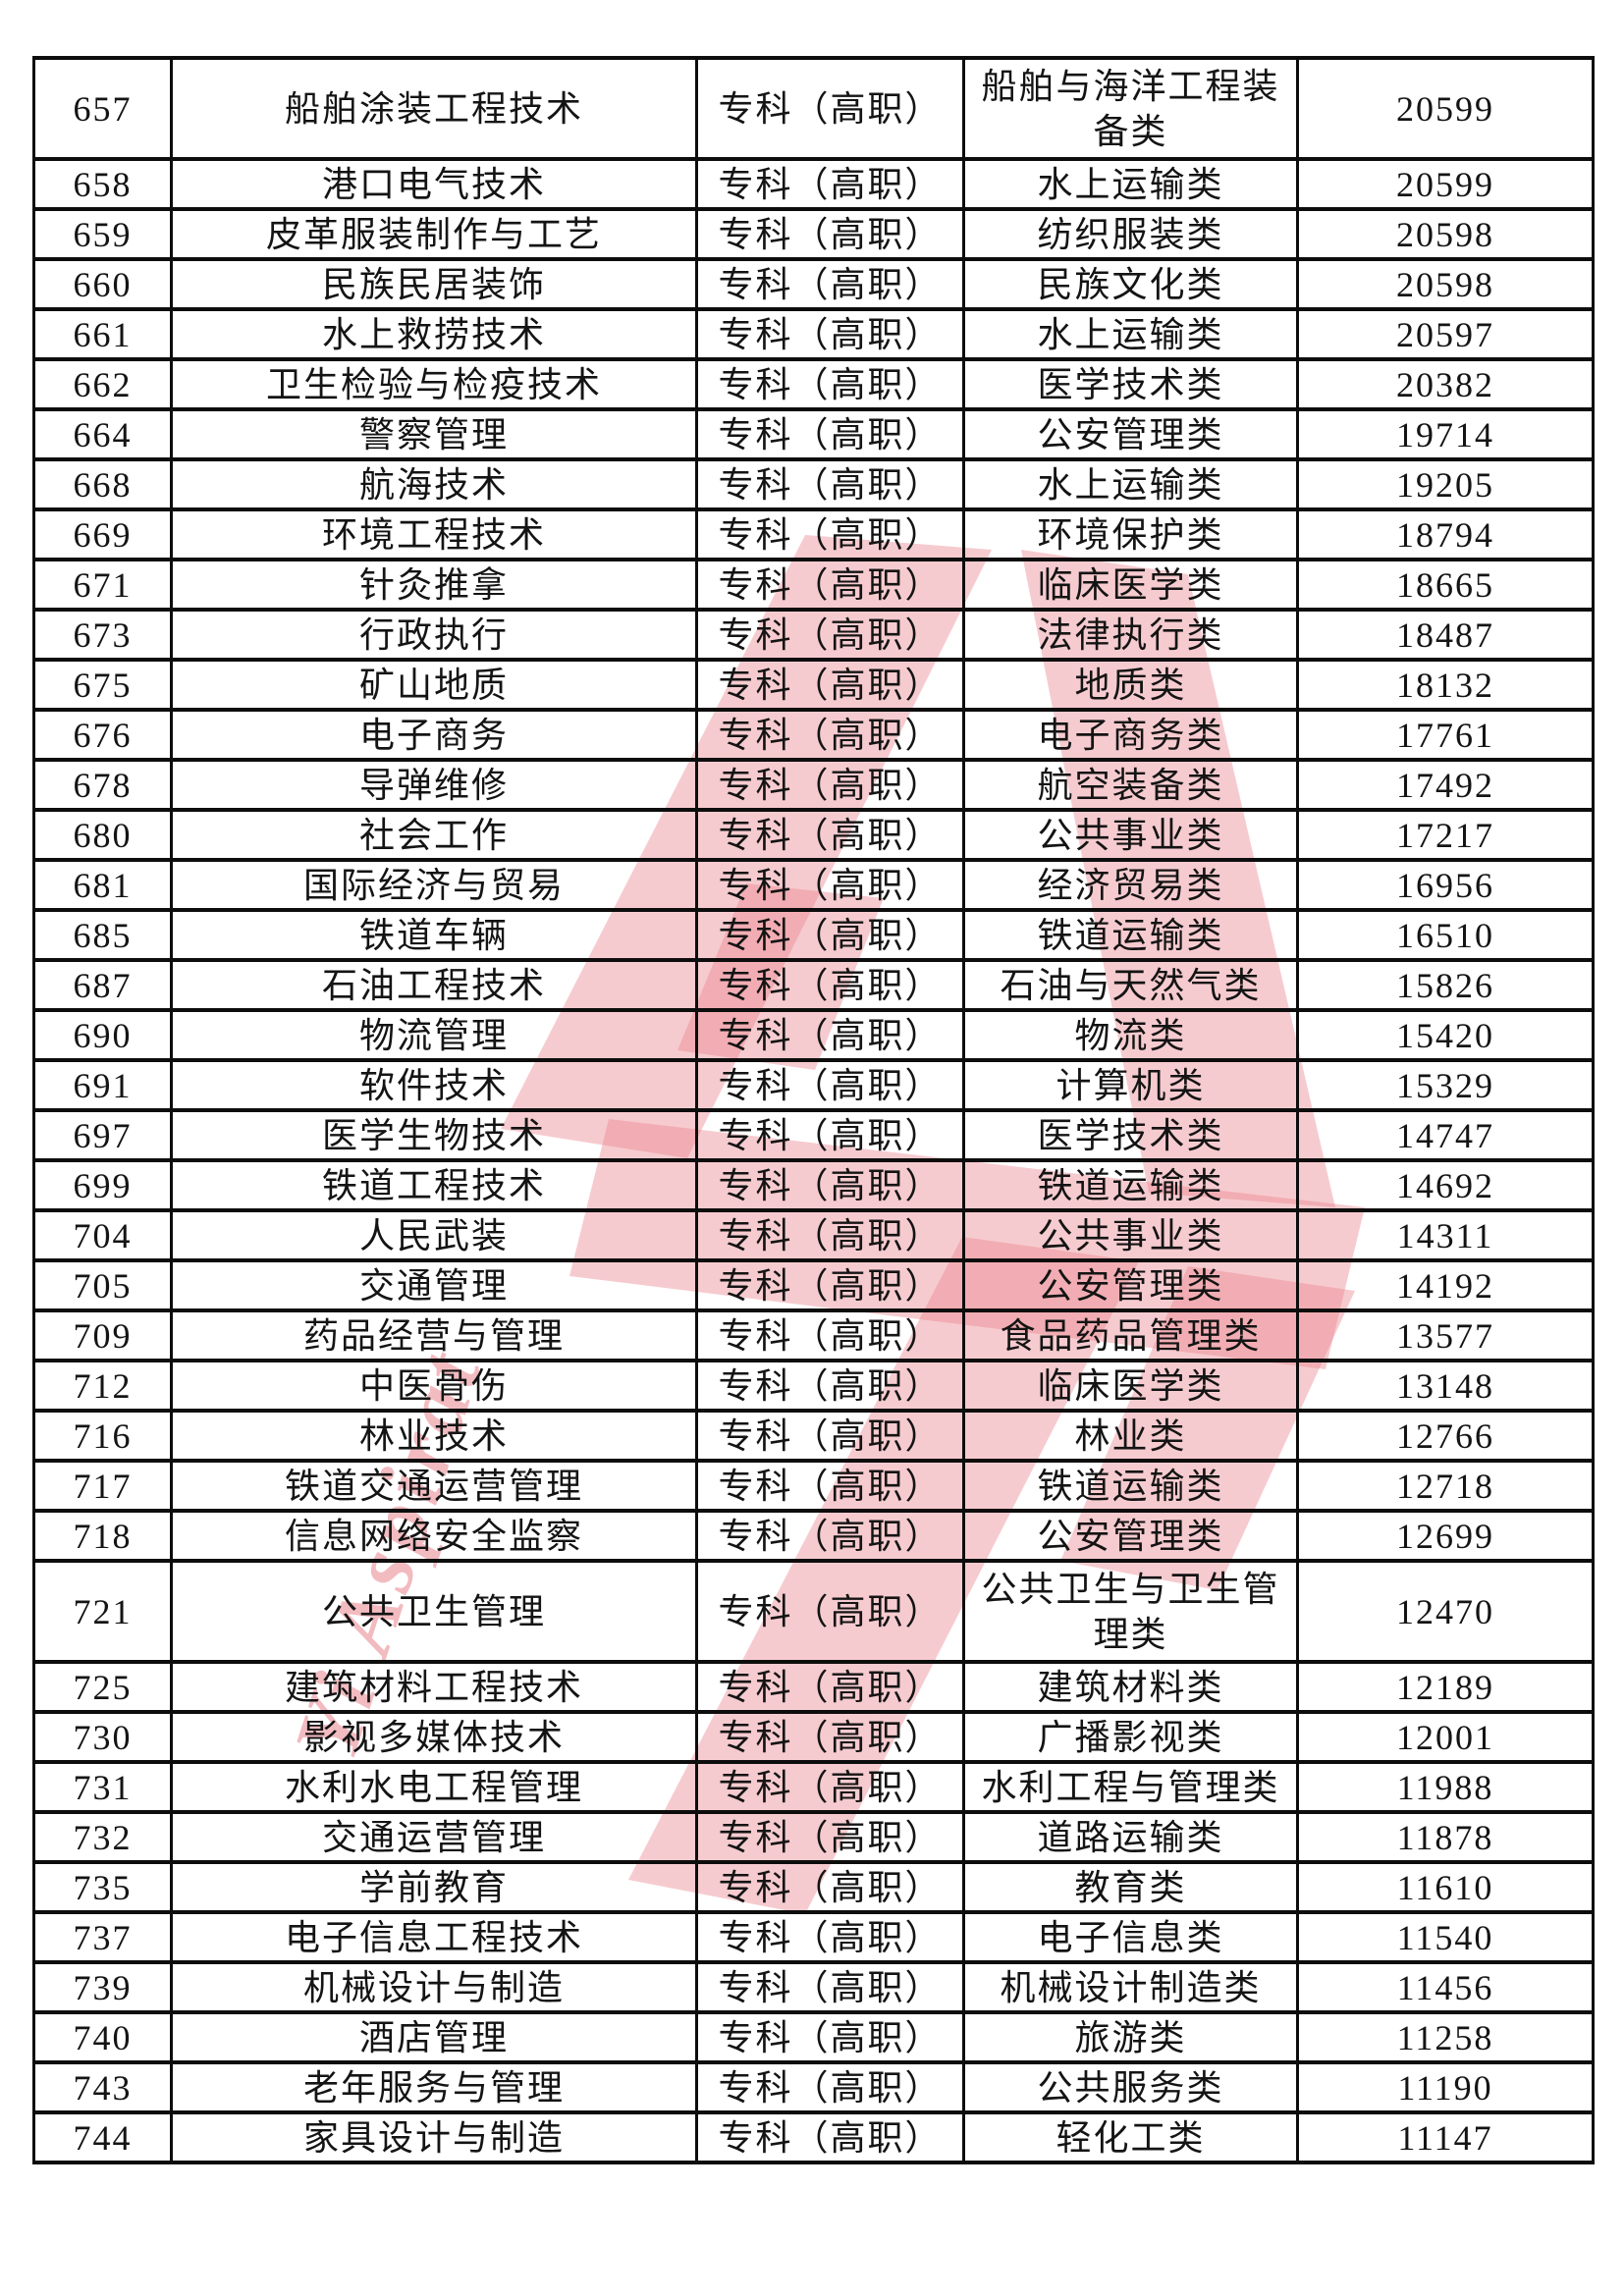 Image resolution: width=1624 pixels, height=2296 pixels. Describe the element at coordinates (813, 1837) in the screenshot. I see `table-row: 732 交通运营管理 专科（高职） 道路运输类 11878` at that location.